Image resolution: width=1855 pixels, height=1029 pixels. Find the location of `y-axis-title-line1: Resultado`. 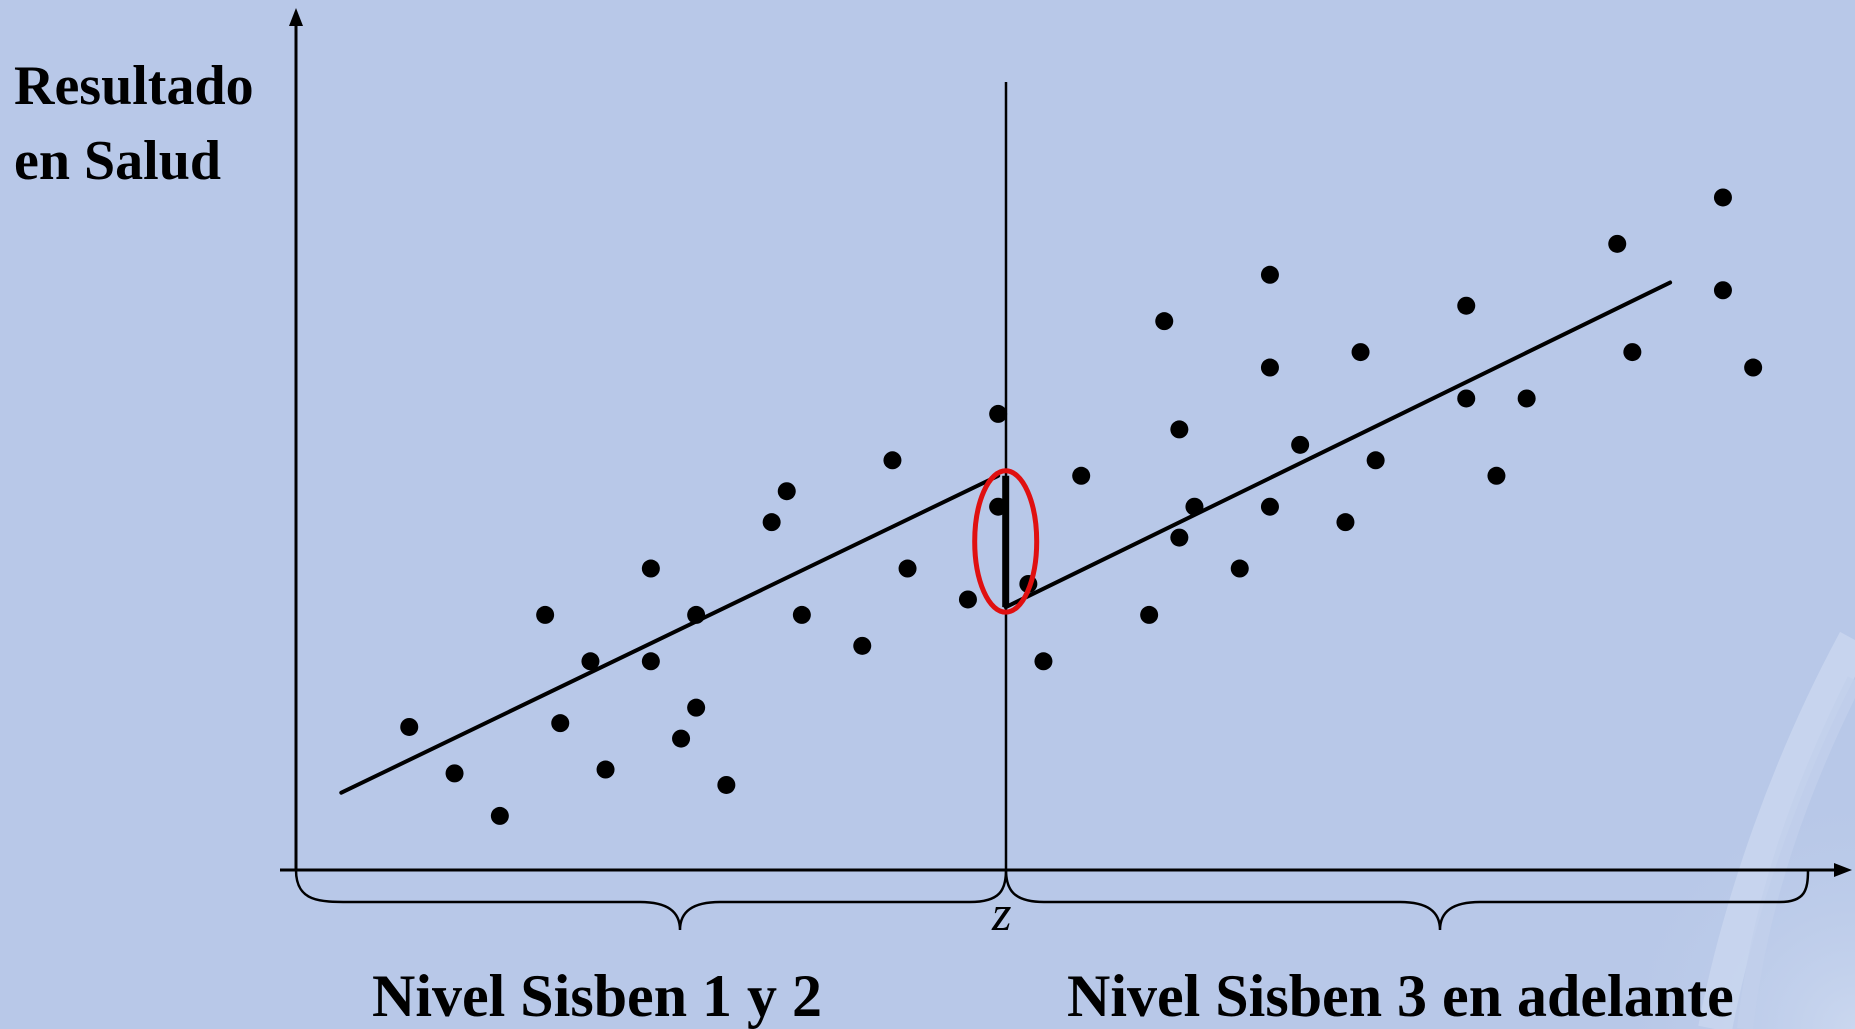

y-axis-title-line1: Resultado is located at coordinates (134, 86).